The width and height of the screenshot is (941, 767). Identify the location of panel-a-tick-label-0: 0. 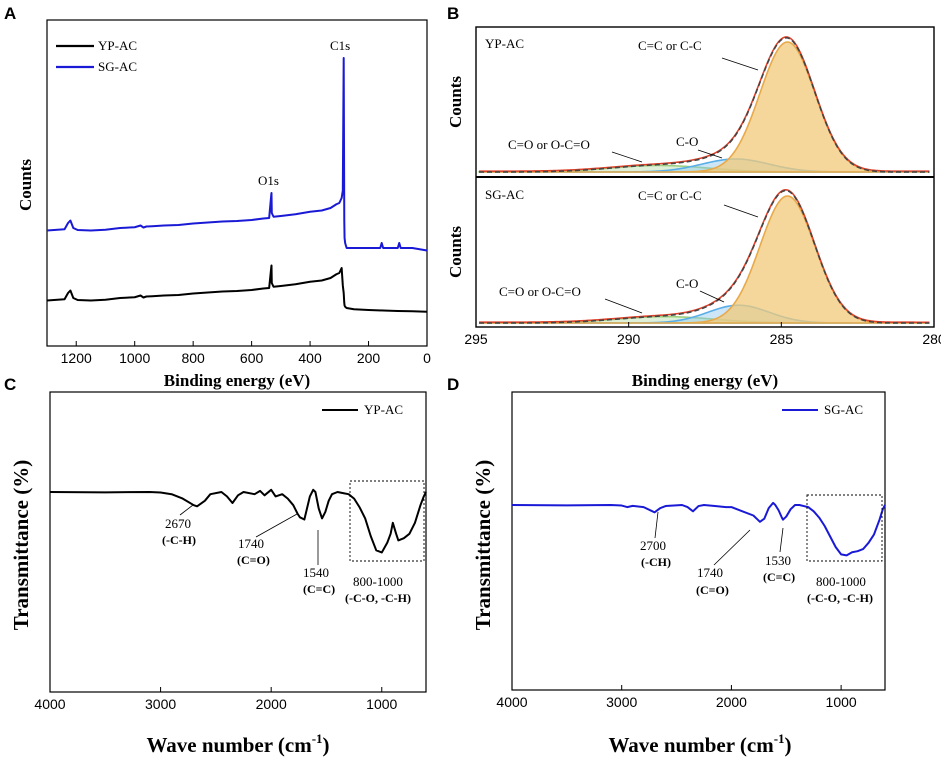
(427, 358).